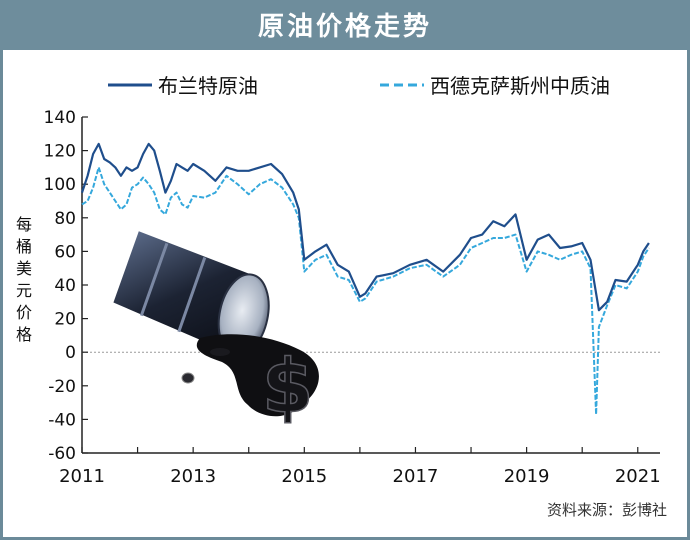 Image resolution: width=690 pixels, height=540 pixels. What do you see at coordinates (62, 454) in the screenshot?
I see `y-tick-label: -60` at bounding box center [62, 454].